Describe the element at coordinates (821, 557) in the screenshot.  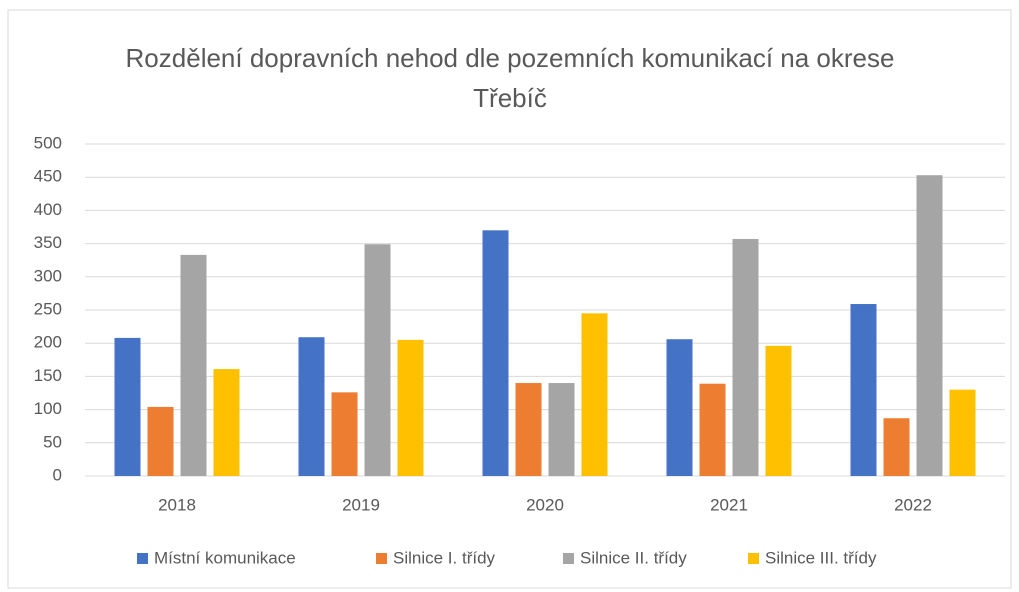
I see `legend-label: Silnice III. třídy` at that location.